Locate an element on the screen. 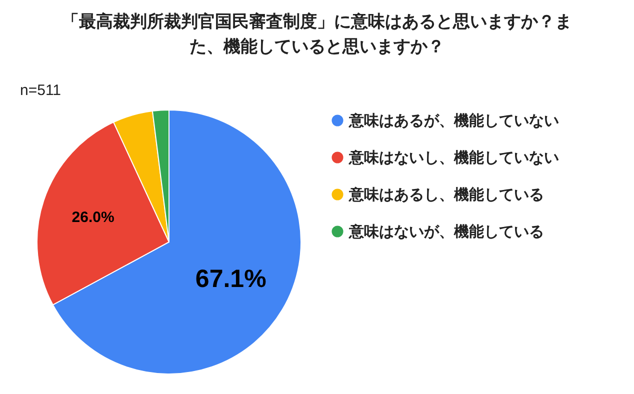  legend-label: 意味はないが、機能している is located at coordinates (446, 232).